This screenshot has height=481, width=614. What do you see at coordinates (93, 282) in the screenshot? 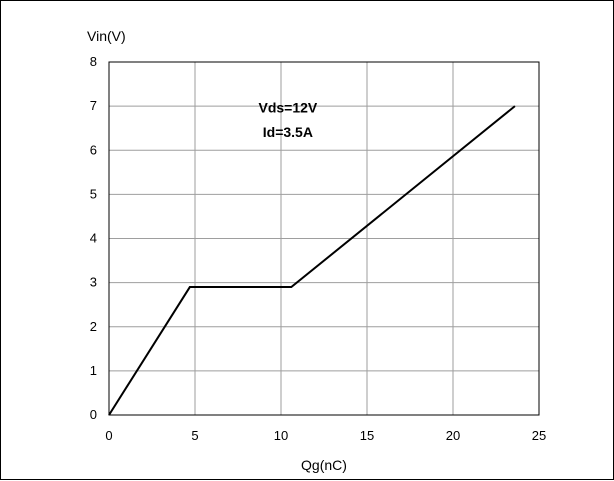
I see `y-tick-label: 3` at bounding box center [93, 282].